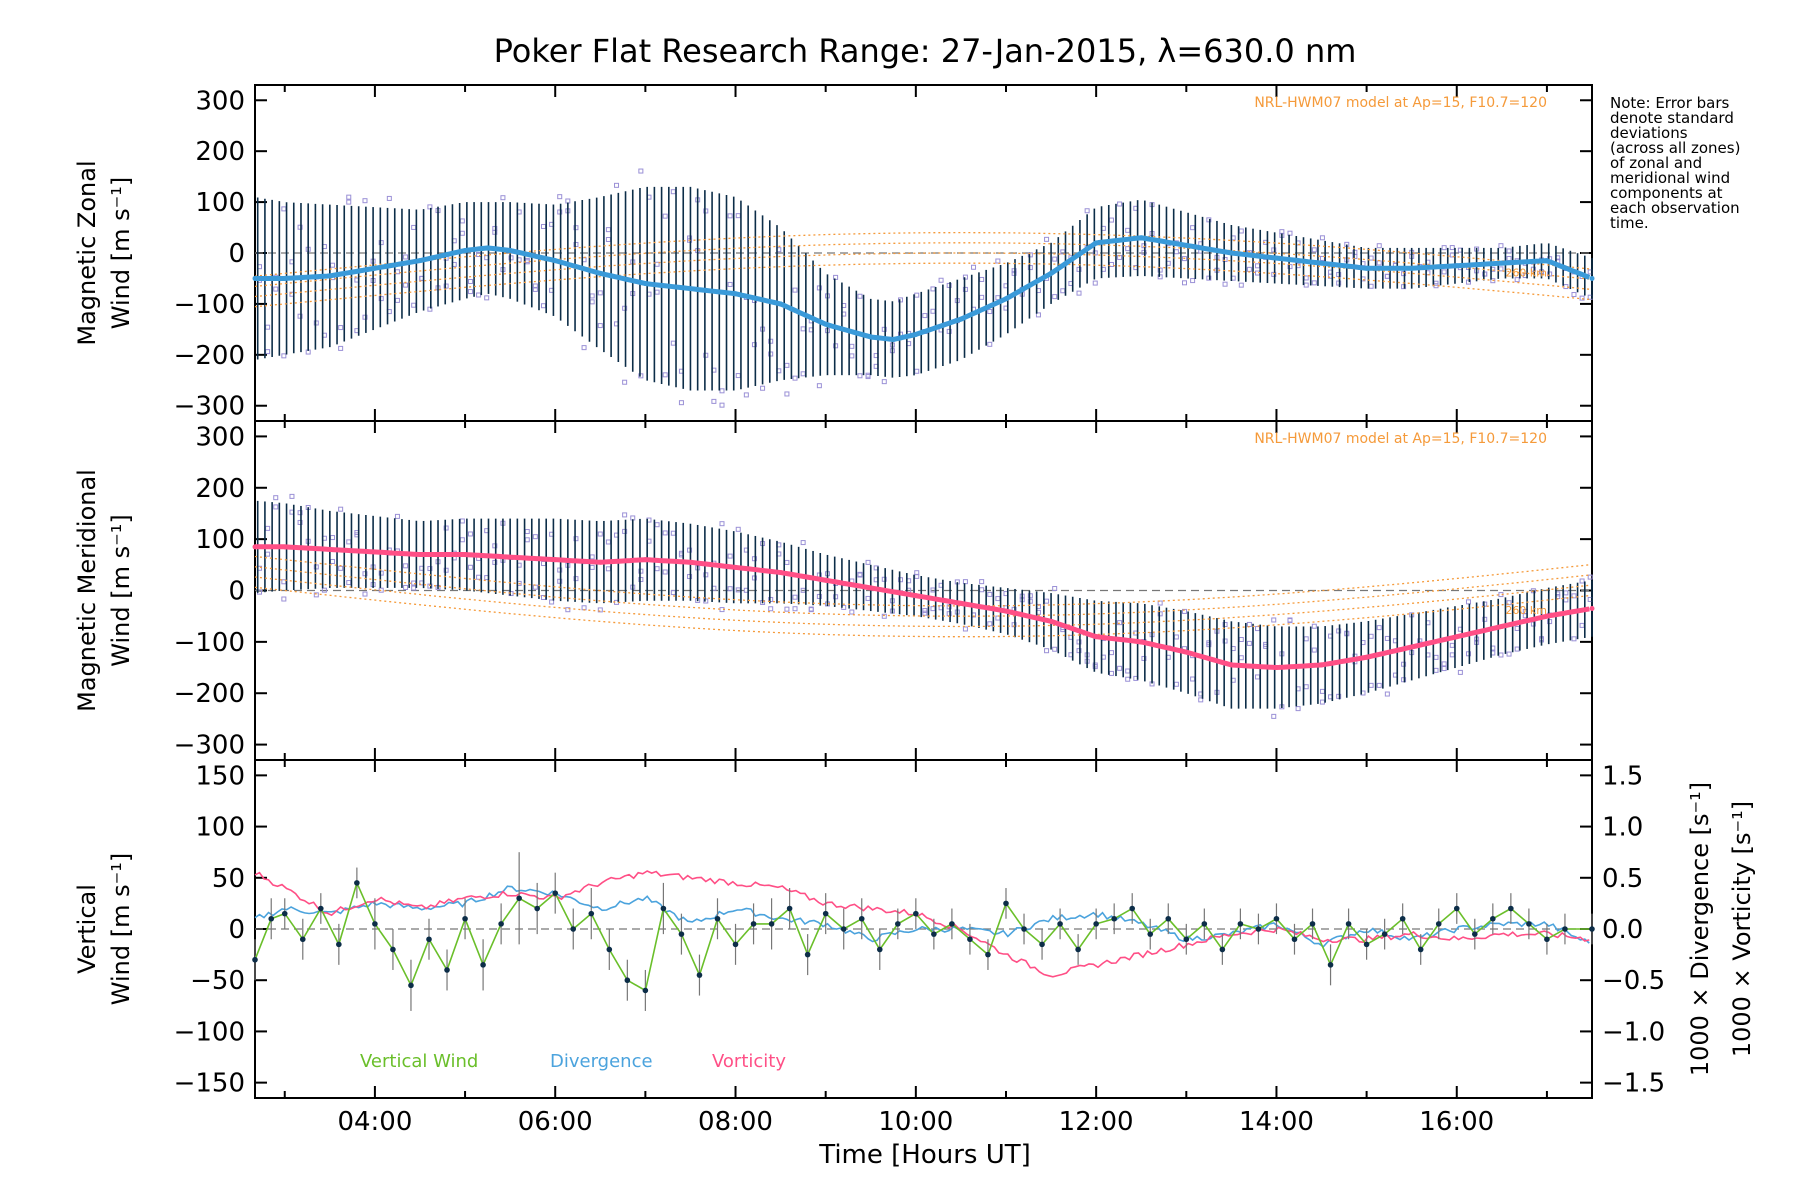 This screenshot has width=1800, height=1200. Describe the element at coordinates (217, 981) in the screenshot. I see `y-tick-label: −50` at that location.